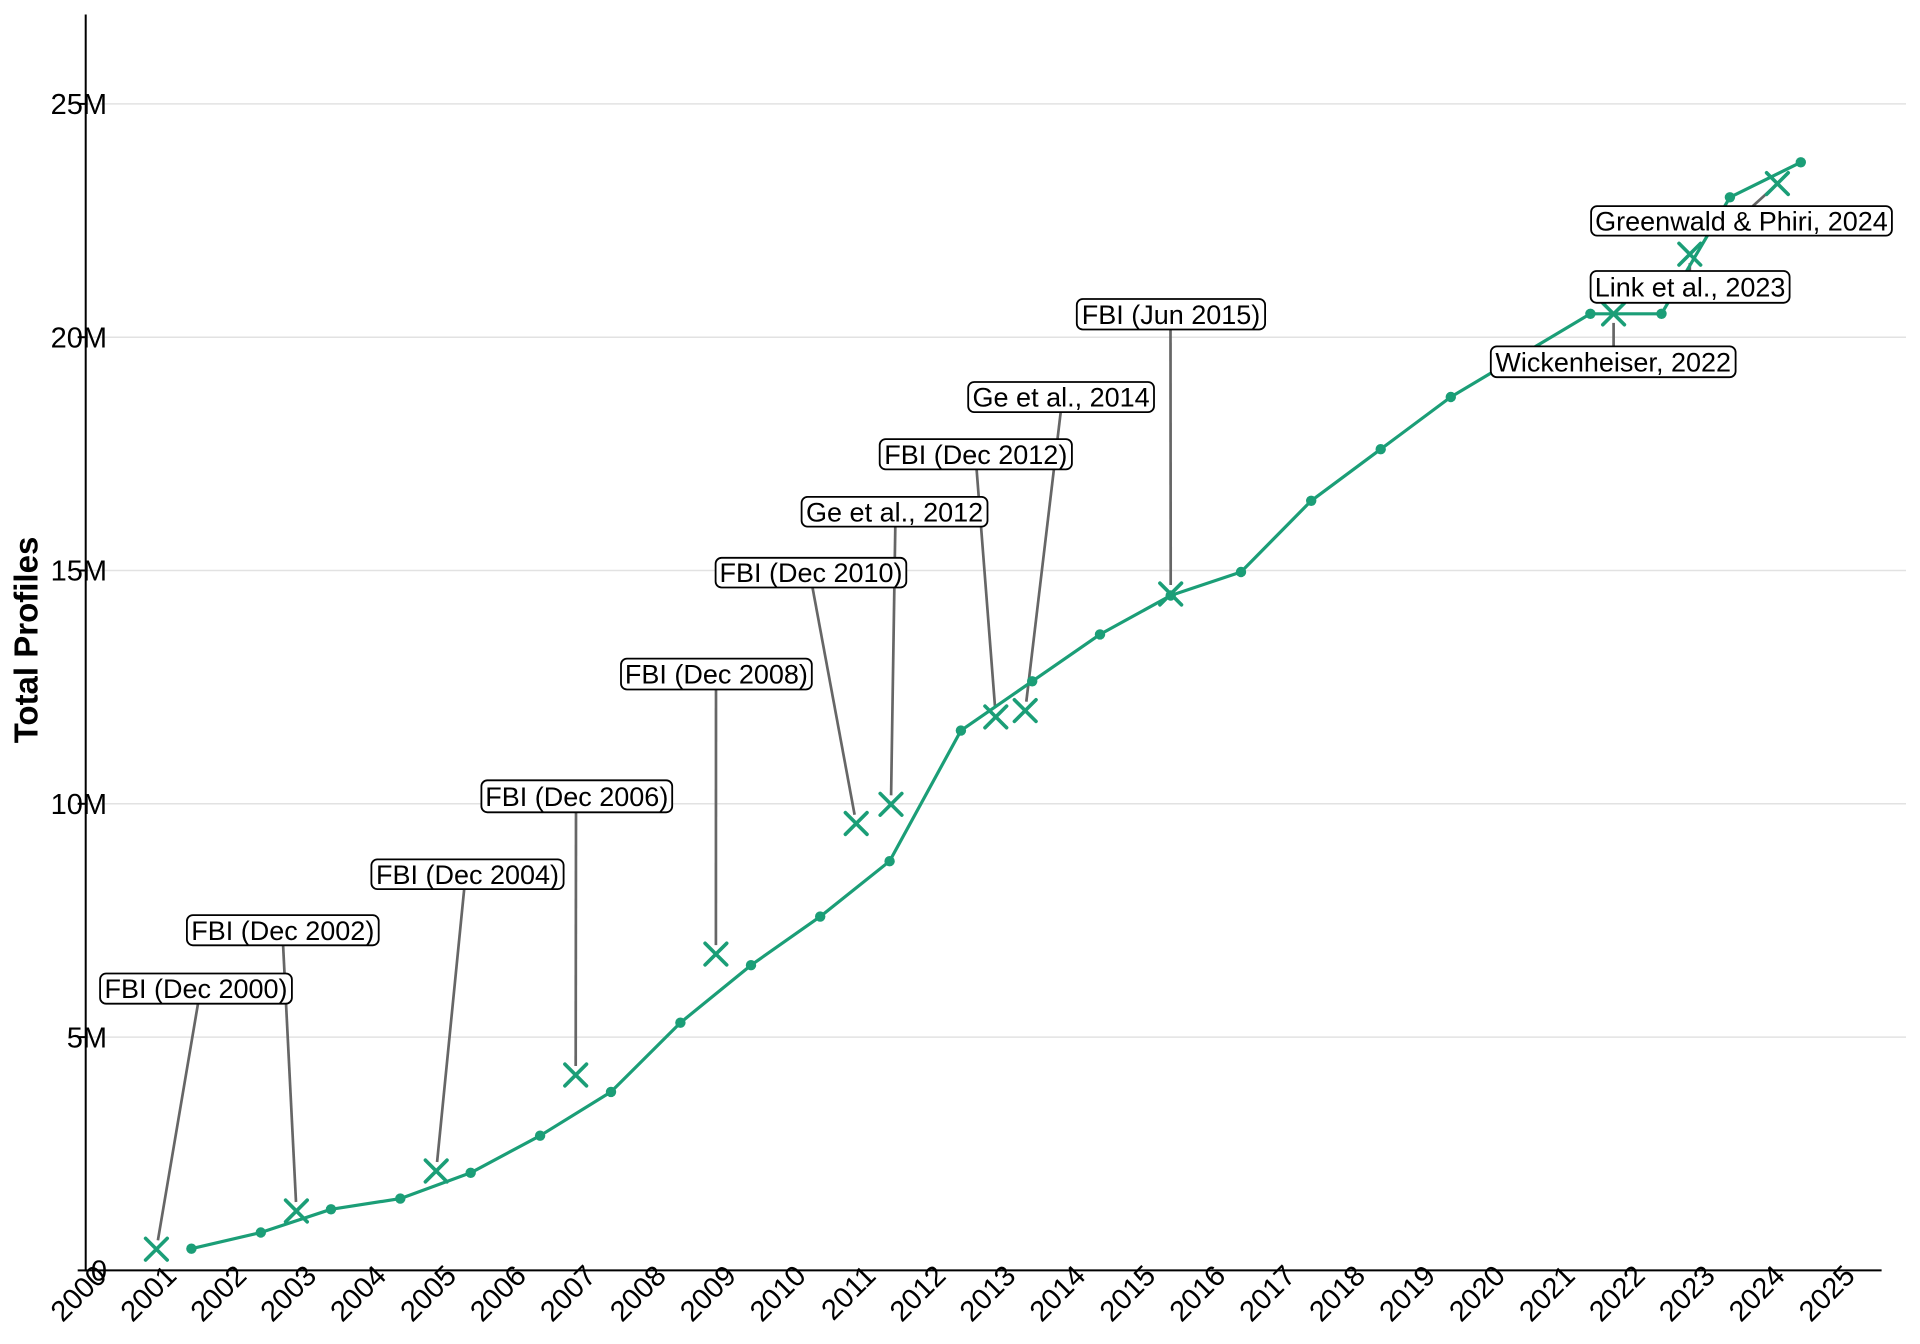 This screenshot has height=1344, width=1920. Describe the element at coordinates (1613, 362) in the screenshot. I see `svg-text: Wickenheiser, 2022` at that location.